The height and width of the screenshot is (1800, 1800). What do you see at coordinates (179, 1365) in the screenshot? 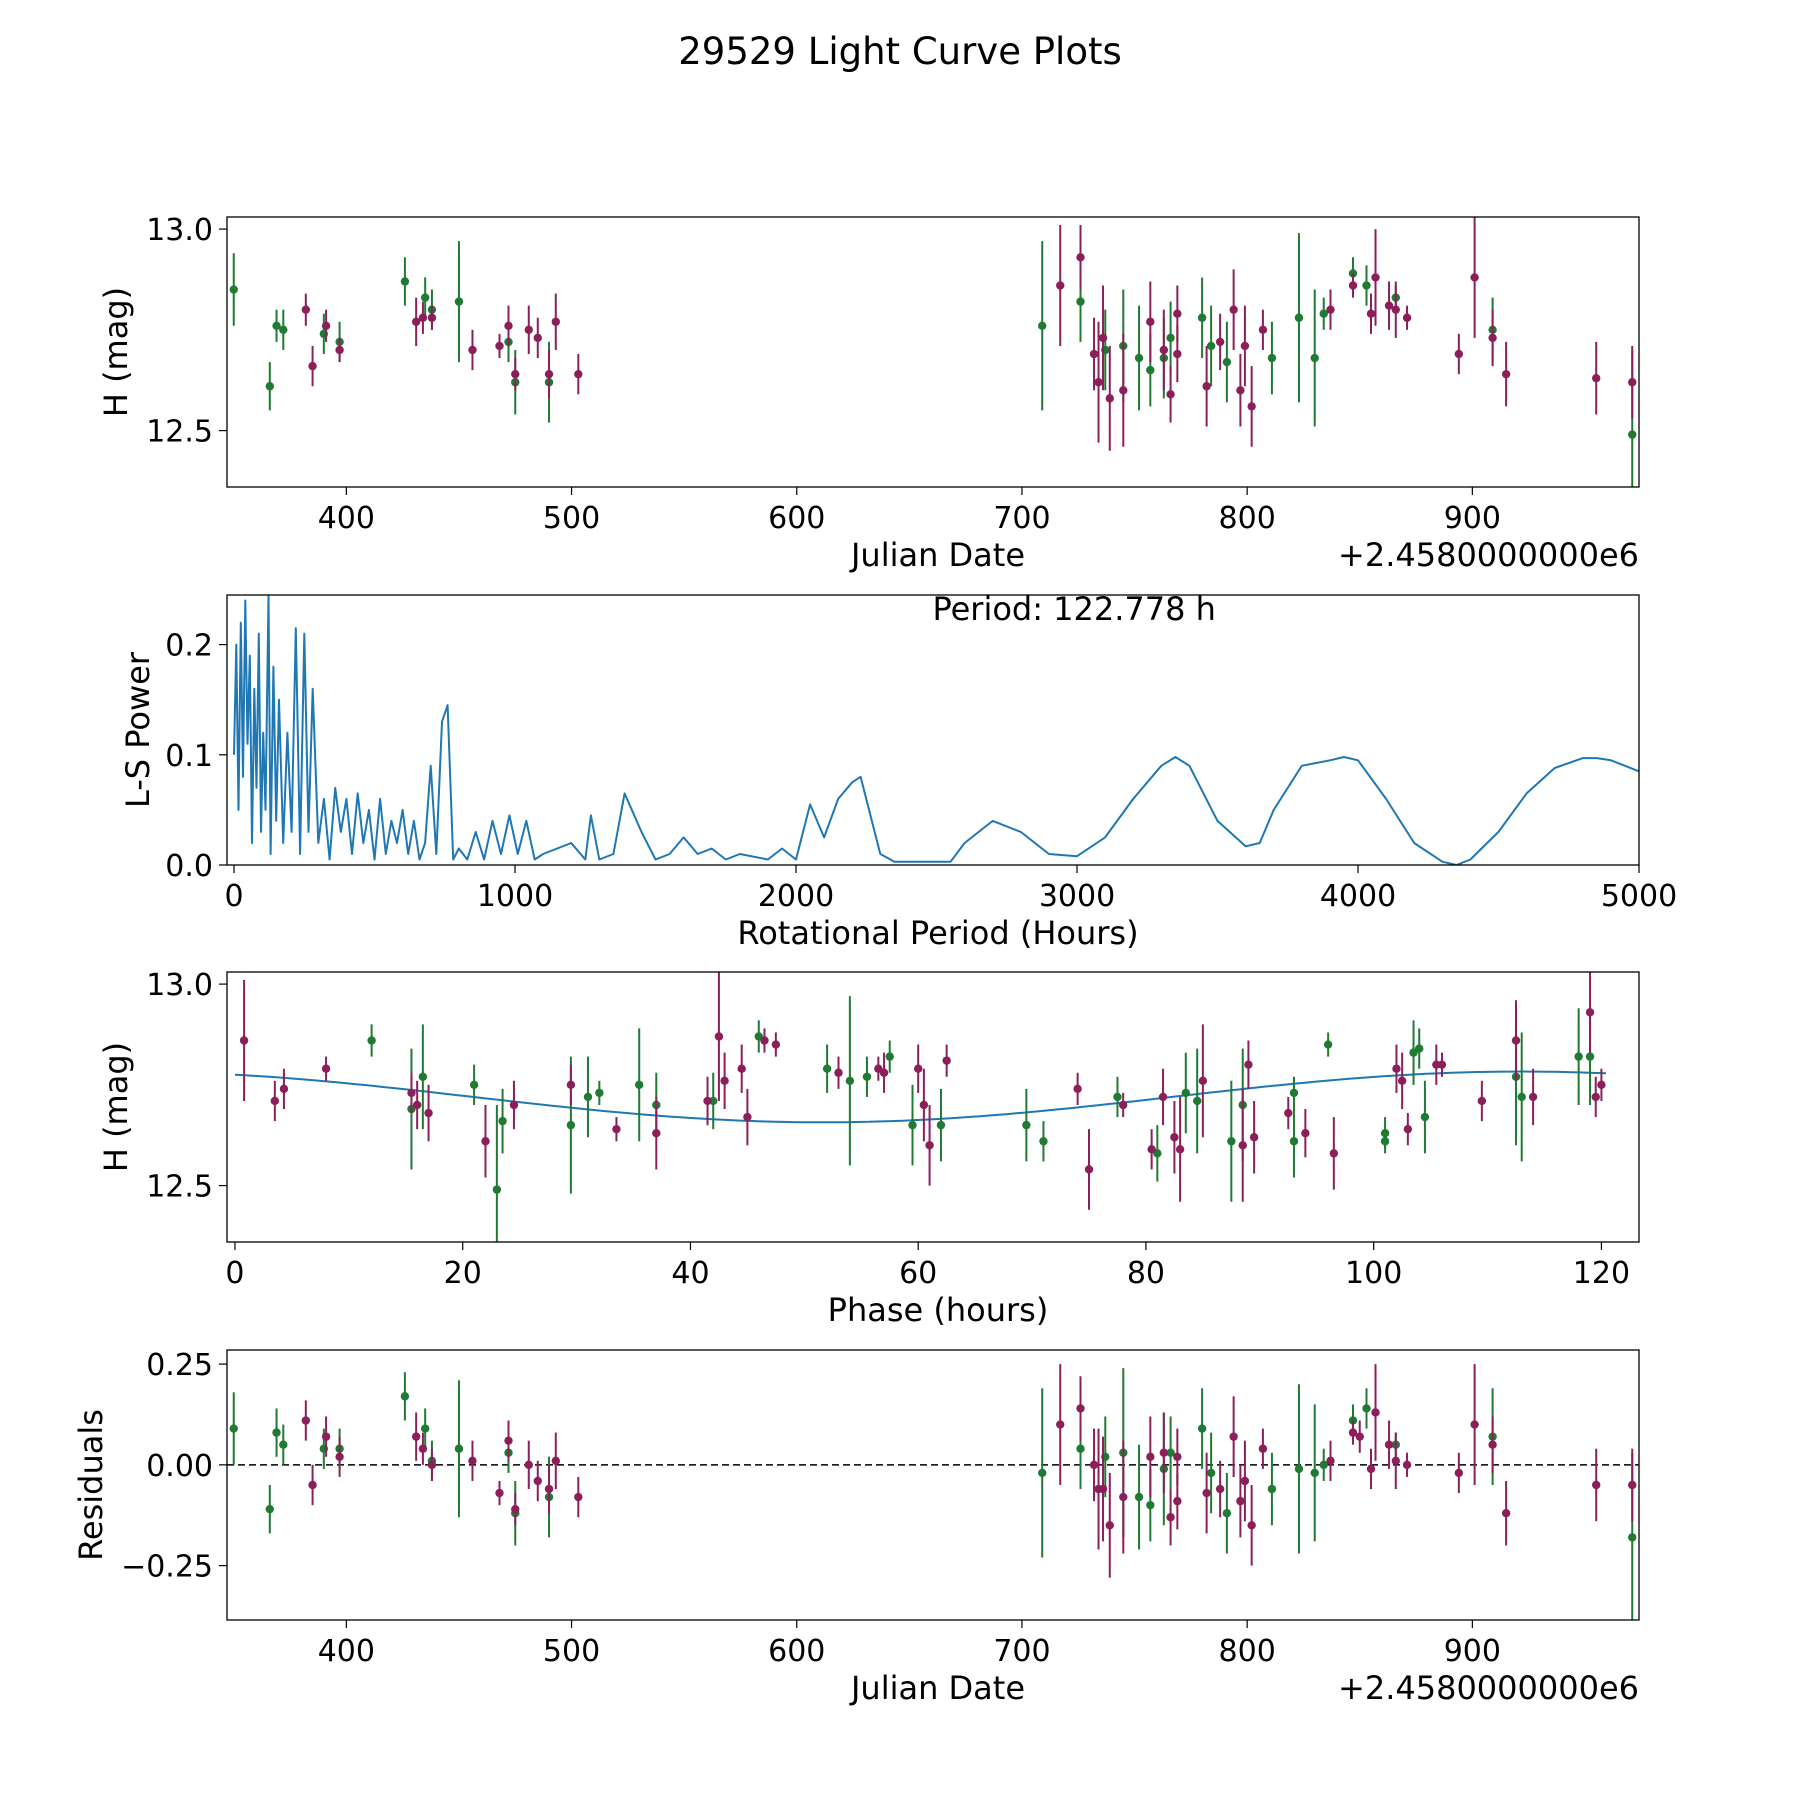
I see `y-tick-label: 0.25` at bounding box center [179, 1365].